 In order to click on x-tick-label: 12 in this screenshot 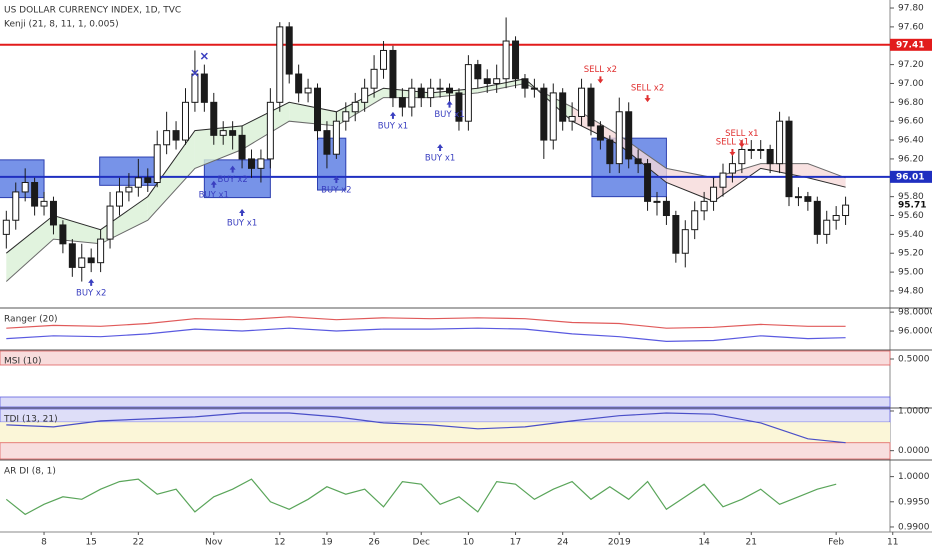, I will do `click(279, 543)`.